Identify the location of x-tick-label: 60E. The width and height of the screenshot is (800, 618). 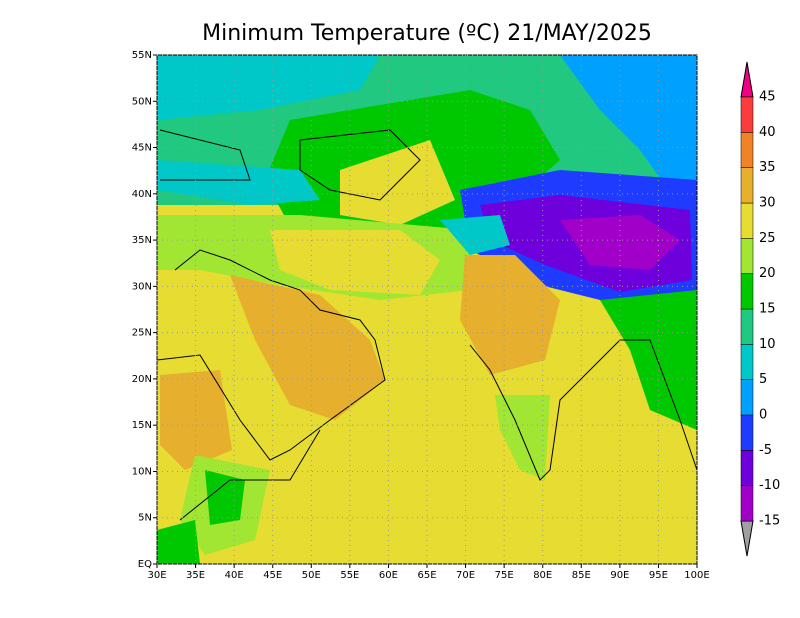
(388, 575).